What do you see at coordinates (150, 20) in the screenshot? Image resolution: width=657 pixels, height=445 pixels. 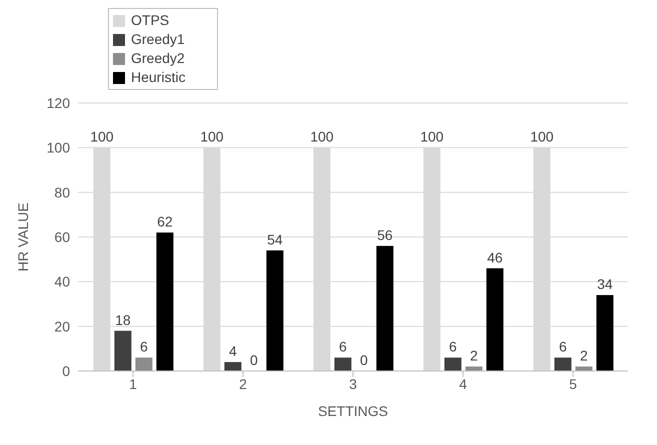 I see `legend-label: OTPS` at bounding box center [150, 20].